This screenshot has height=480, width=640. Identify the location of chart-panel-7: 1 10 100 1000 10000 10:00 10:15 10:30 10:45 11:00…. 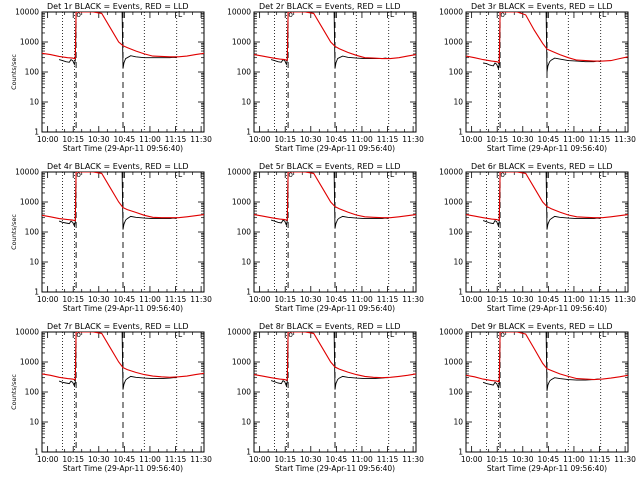
(111, 397).